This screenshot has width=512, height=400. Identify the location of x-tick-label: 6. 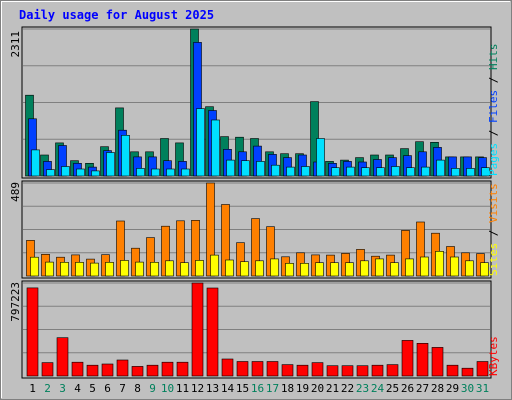
(107, 388).